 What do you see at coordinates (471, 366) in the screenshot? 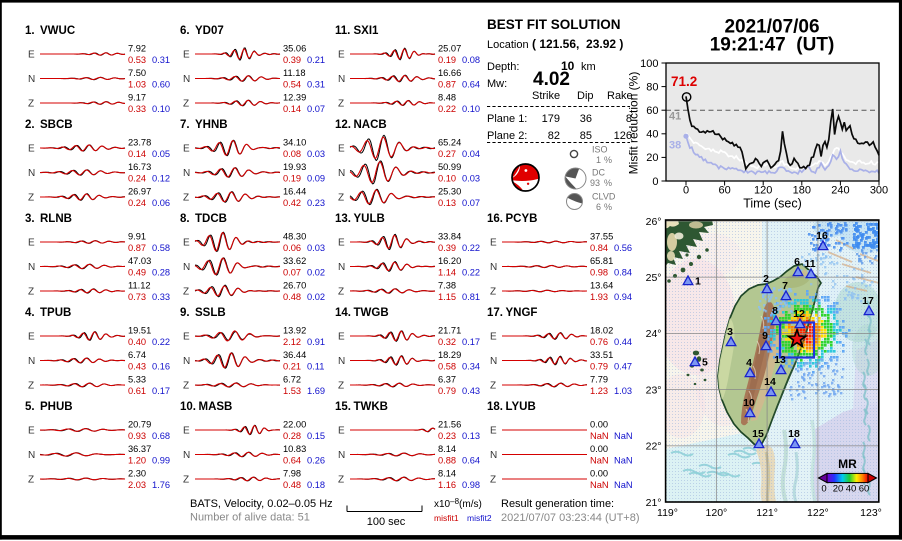
I see `svg-text: 0.34` at bounding box center [471, 366].